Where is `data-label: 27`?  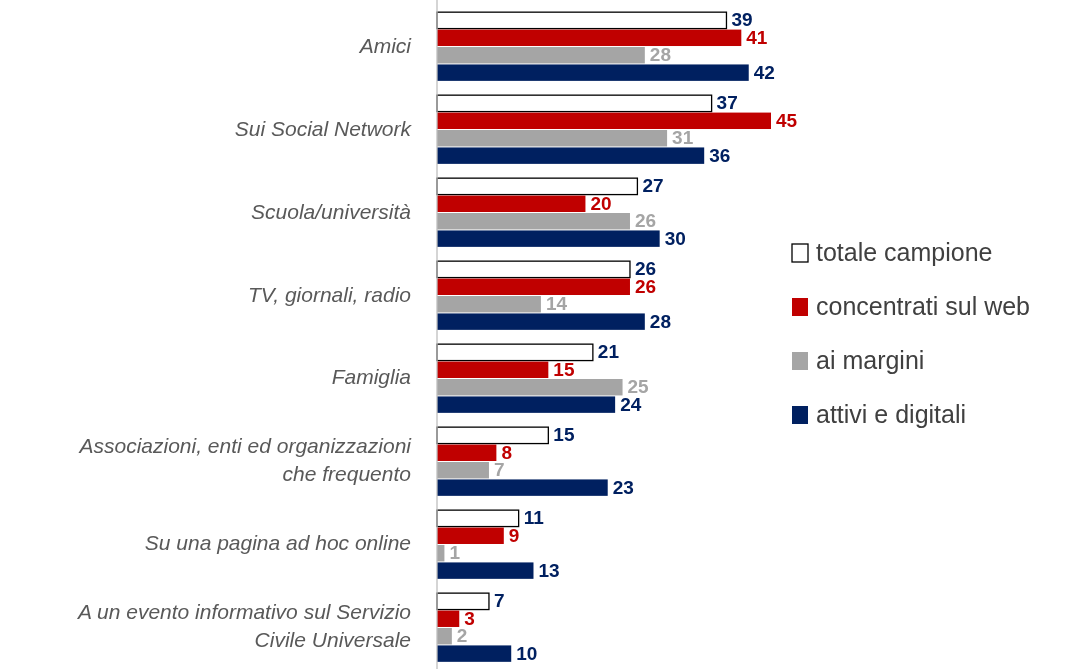
data-label: 27 is located at coordinates (653, 186).